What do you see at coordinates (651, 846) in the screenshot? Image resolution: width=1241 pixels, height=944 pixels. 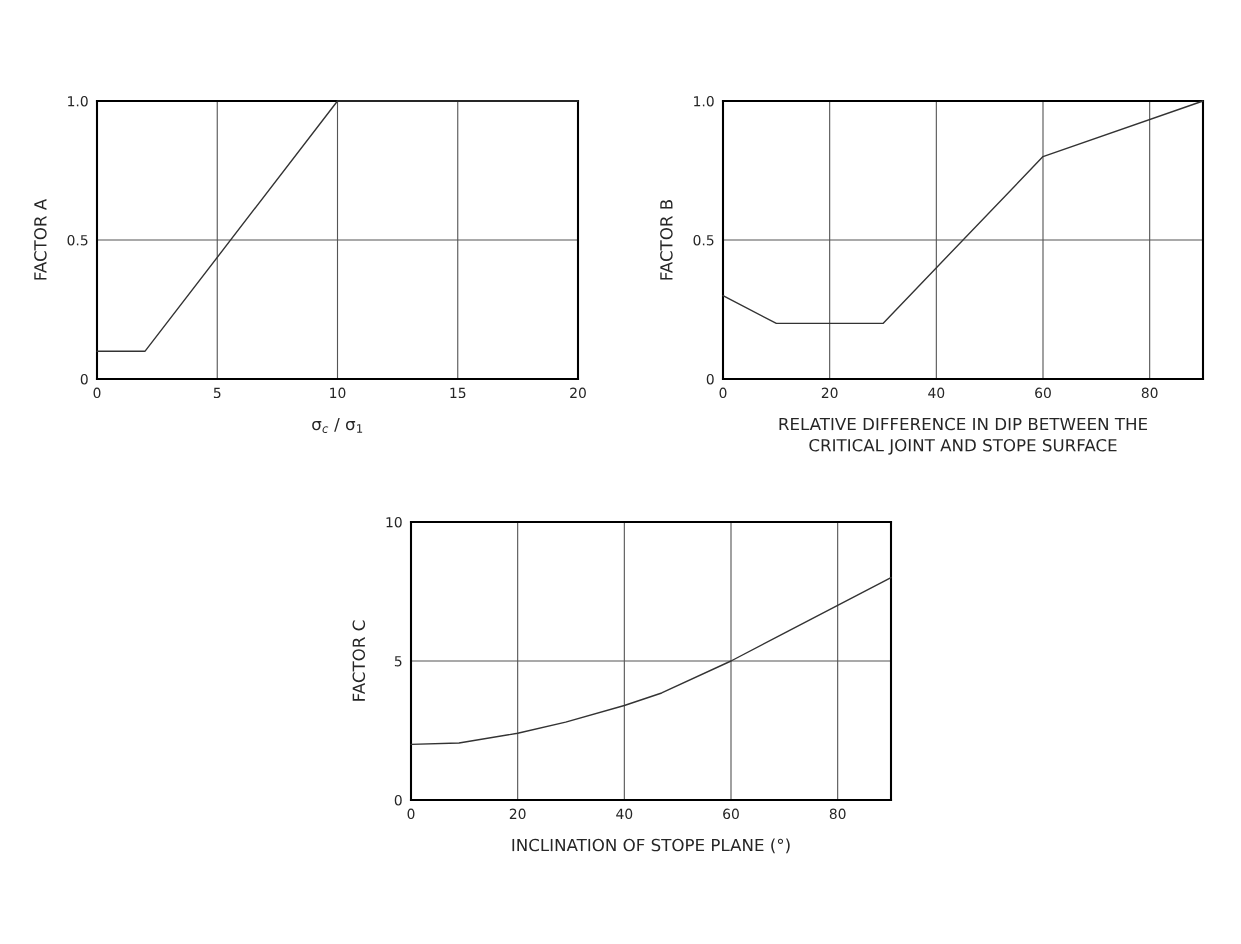 I see `x-axis-title: INCLINATION OF STOPE PLANE (°)` at bounding box center [651, 846].